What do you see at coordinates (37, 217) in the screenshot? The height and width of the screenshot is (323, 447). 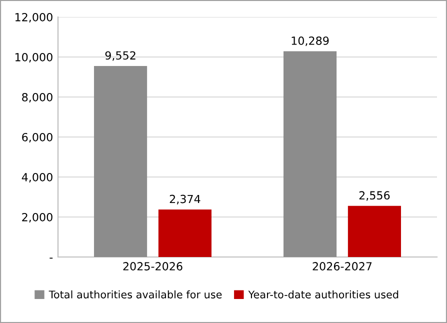 I see `y-tick-label: 2,000` at bounding box center [37, 217].